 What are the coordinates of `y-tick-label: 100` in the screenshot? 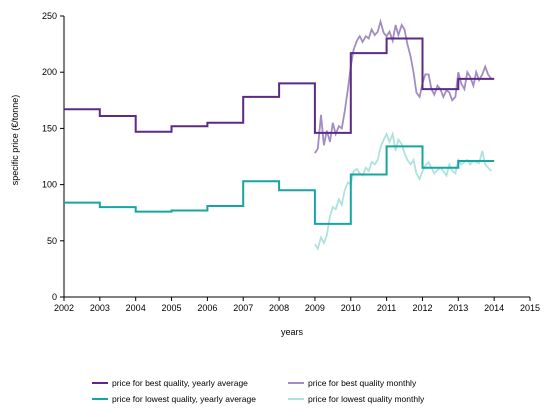 It's located at (49, 185).